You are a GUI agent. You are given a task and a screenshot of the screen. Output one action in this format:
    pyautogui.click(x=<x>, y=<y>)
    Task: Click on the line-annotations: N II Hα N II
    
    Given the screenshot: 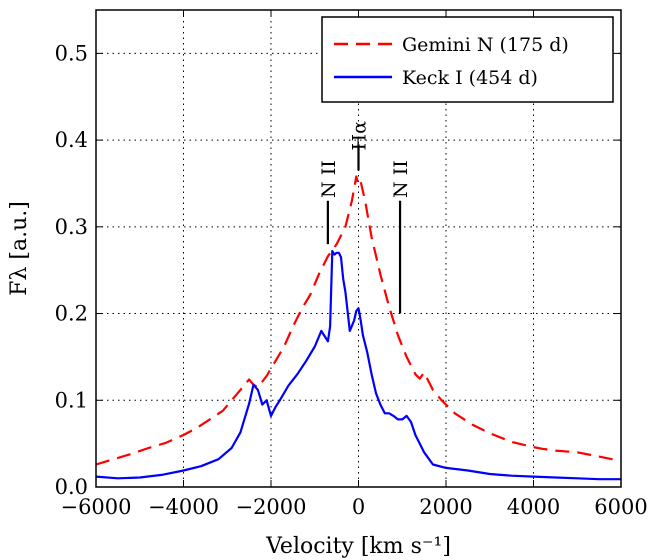 What is the action you would take?
    pyautogui.click(x=365, y=217)
    